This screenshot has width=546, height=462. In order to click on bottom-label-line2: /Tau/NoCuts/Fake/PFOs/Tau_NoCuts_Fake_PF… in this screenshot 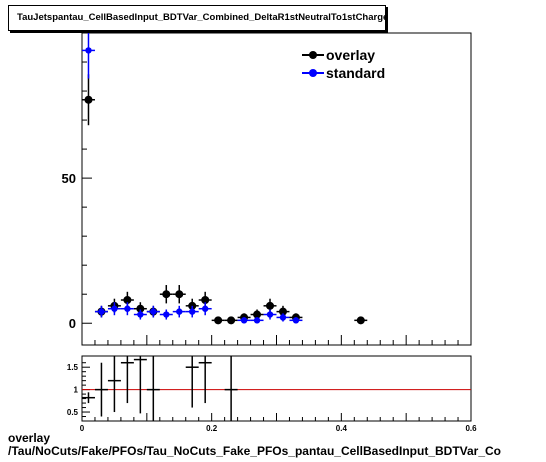, I will do `click(255, 451)`.